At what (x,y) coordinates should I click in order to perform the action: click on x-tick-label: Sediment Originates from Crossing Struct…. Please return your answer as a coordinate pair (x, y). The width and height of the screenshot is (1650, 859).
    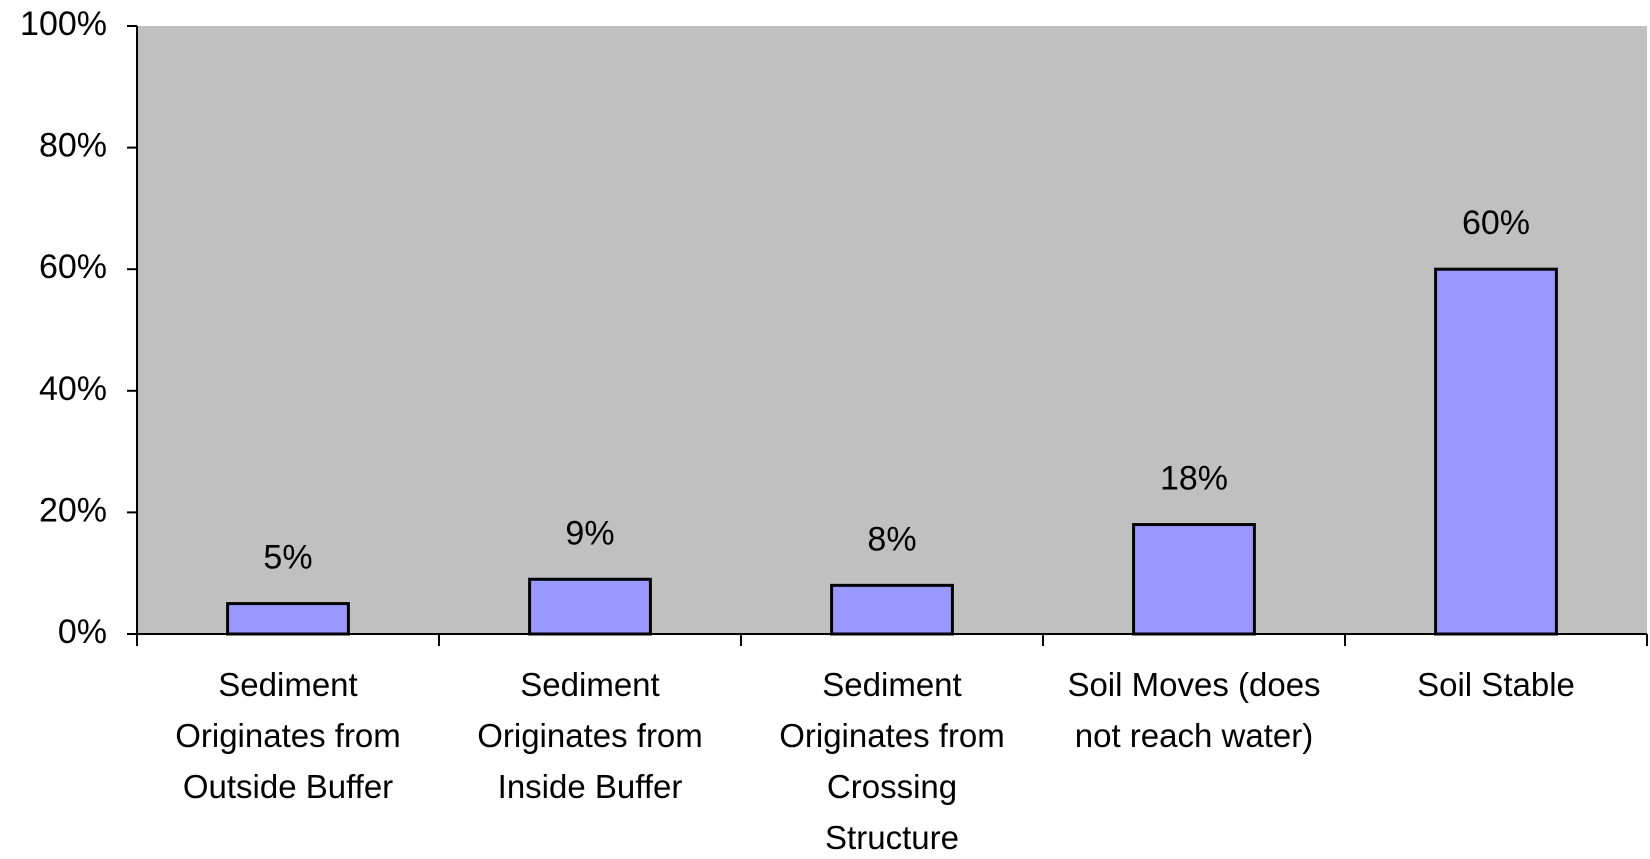
    Looking at the image, I should click on (892, 761).